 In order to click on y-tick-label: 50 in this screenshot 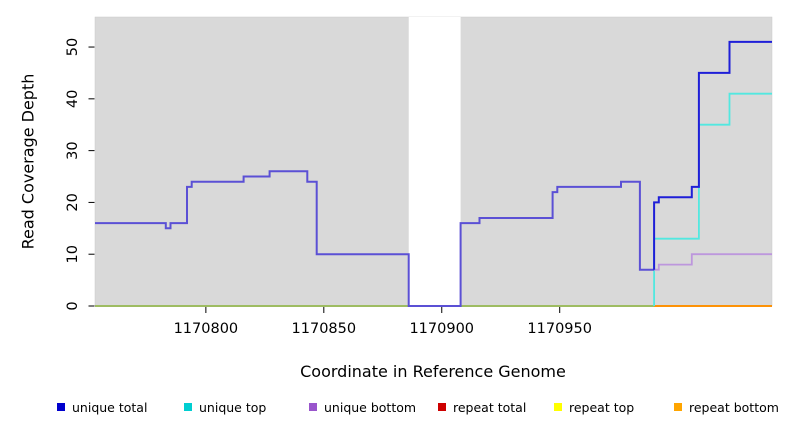, I will do `click(73, 47)`.